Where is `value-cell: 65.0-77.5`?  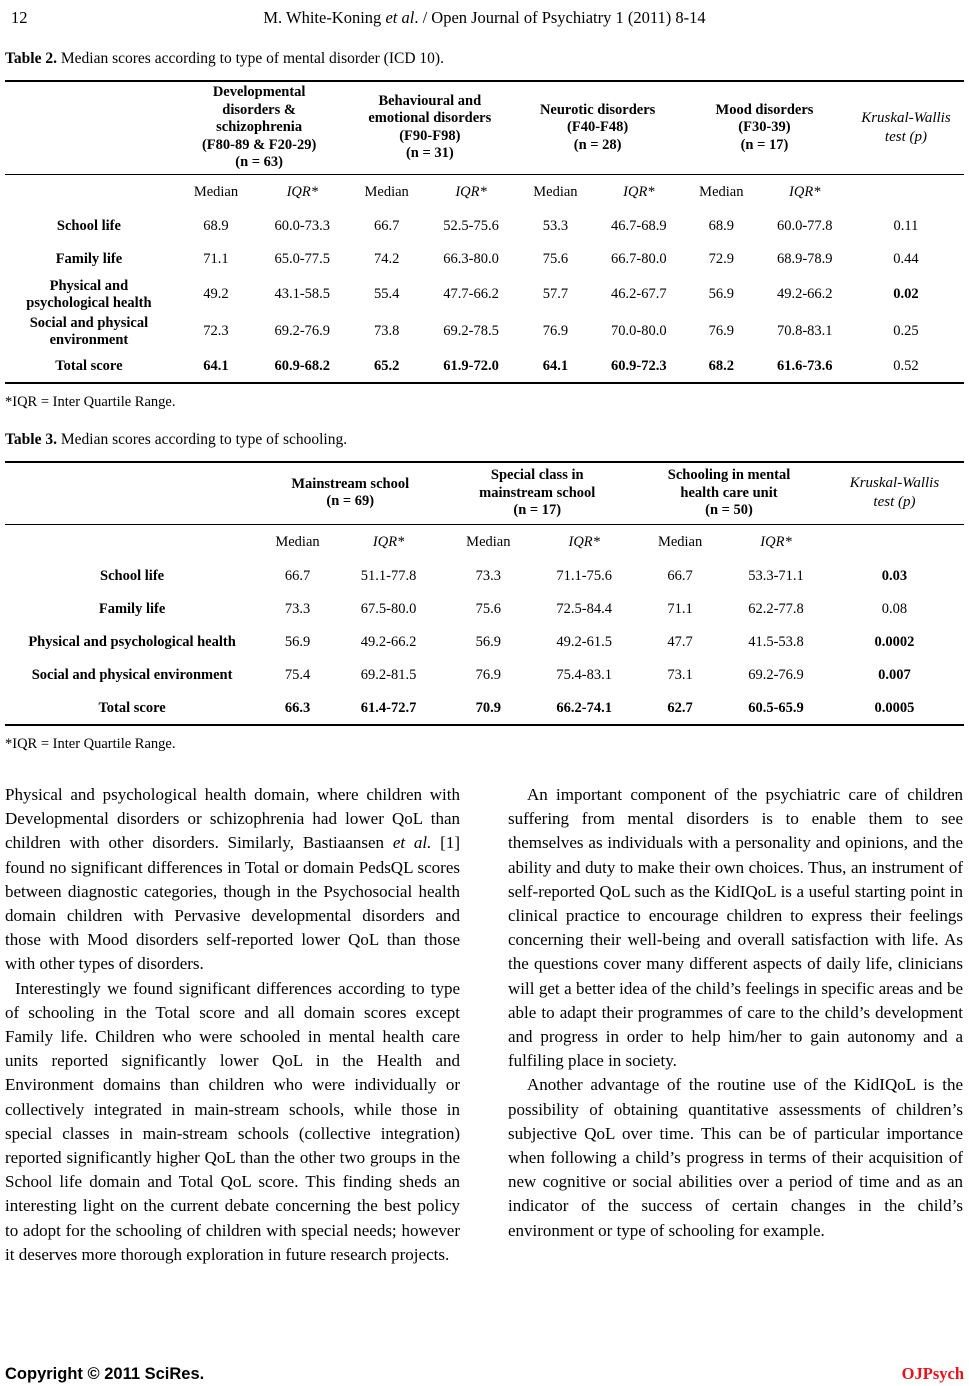 value-cell: 65.0-77.5 is located at coordinates (302, 259).